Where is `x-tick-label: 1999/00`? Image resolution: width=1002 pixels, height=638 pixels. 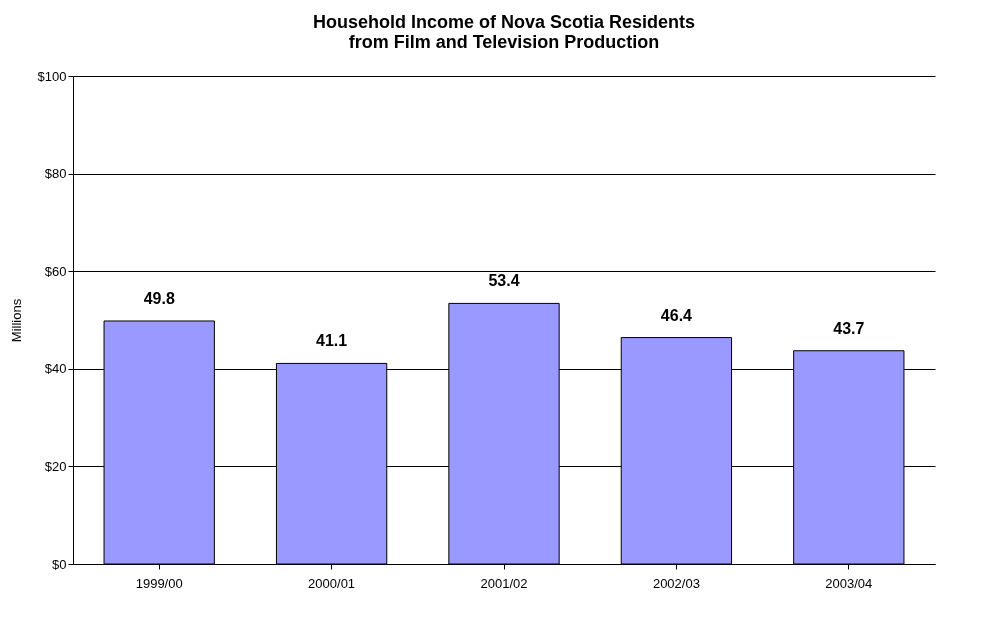
x-tick-label: 1999/00 is located at coordinates (159, 583).